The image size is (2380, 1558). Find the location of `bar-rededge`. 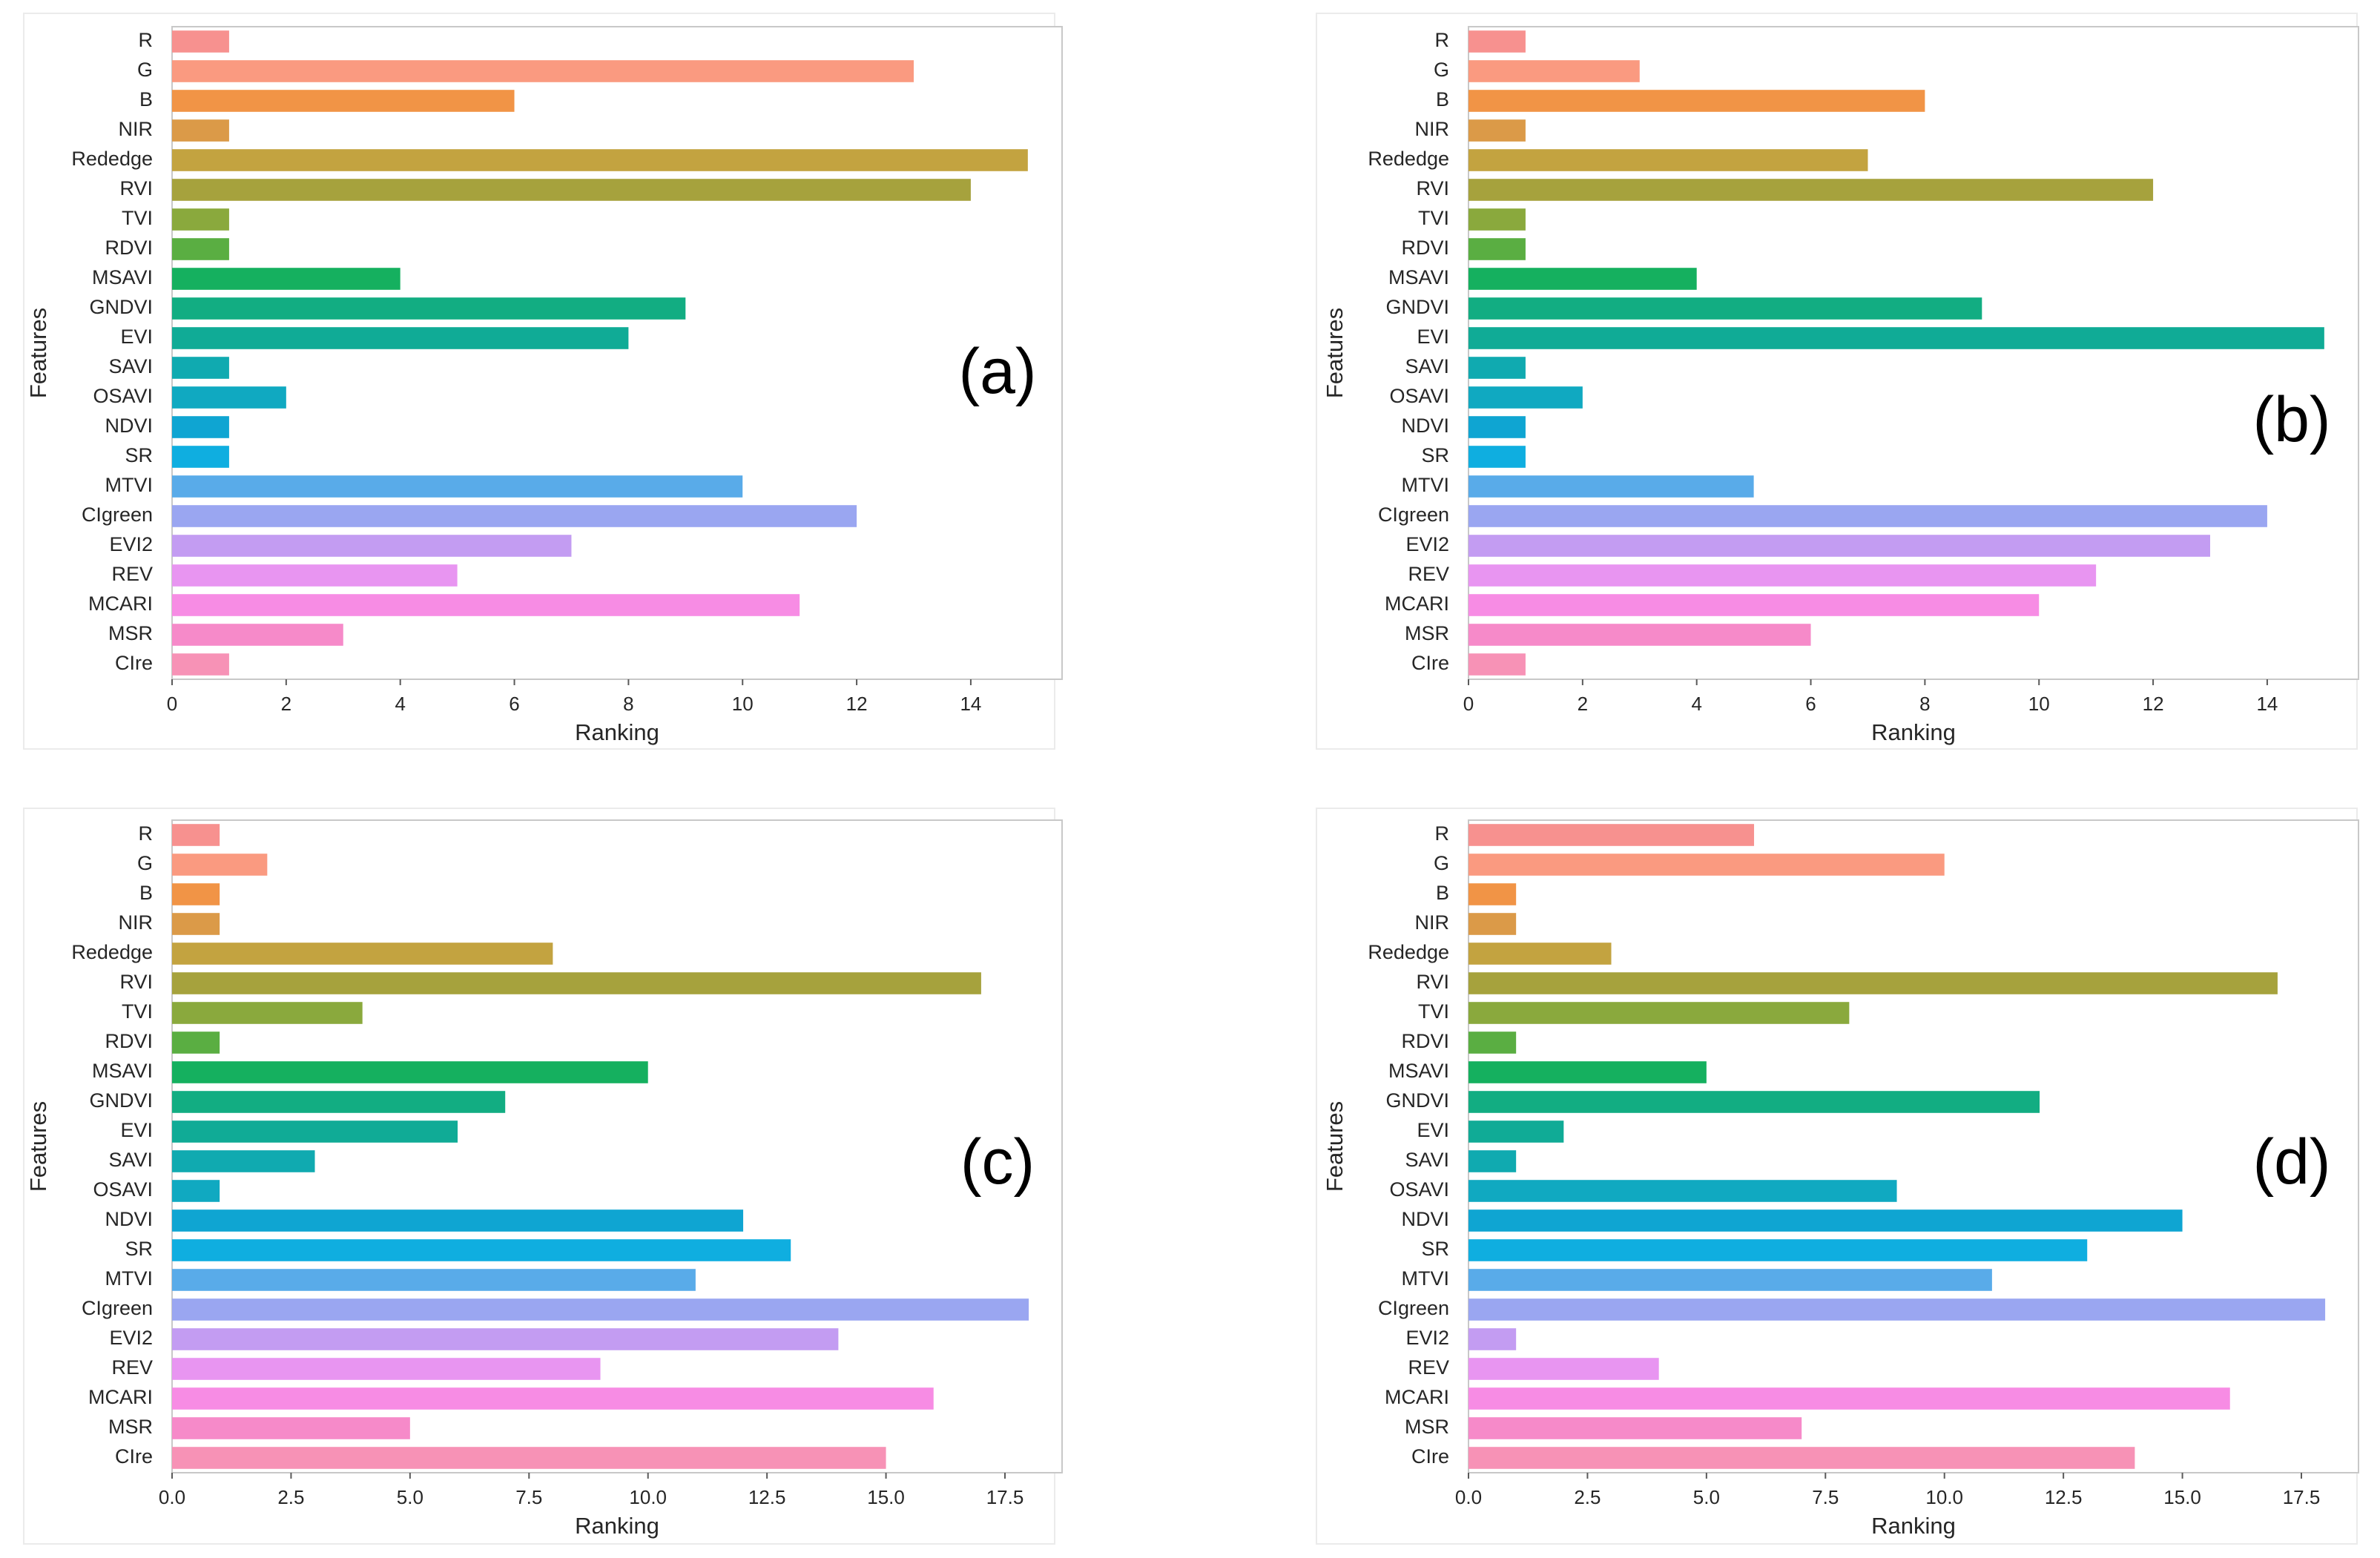

bar-rededge is located at coordinates (1540, 954).